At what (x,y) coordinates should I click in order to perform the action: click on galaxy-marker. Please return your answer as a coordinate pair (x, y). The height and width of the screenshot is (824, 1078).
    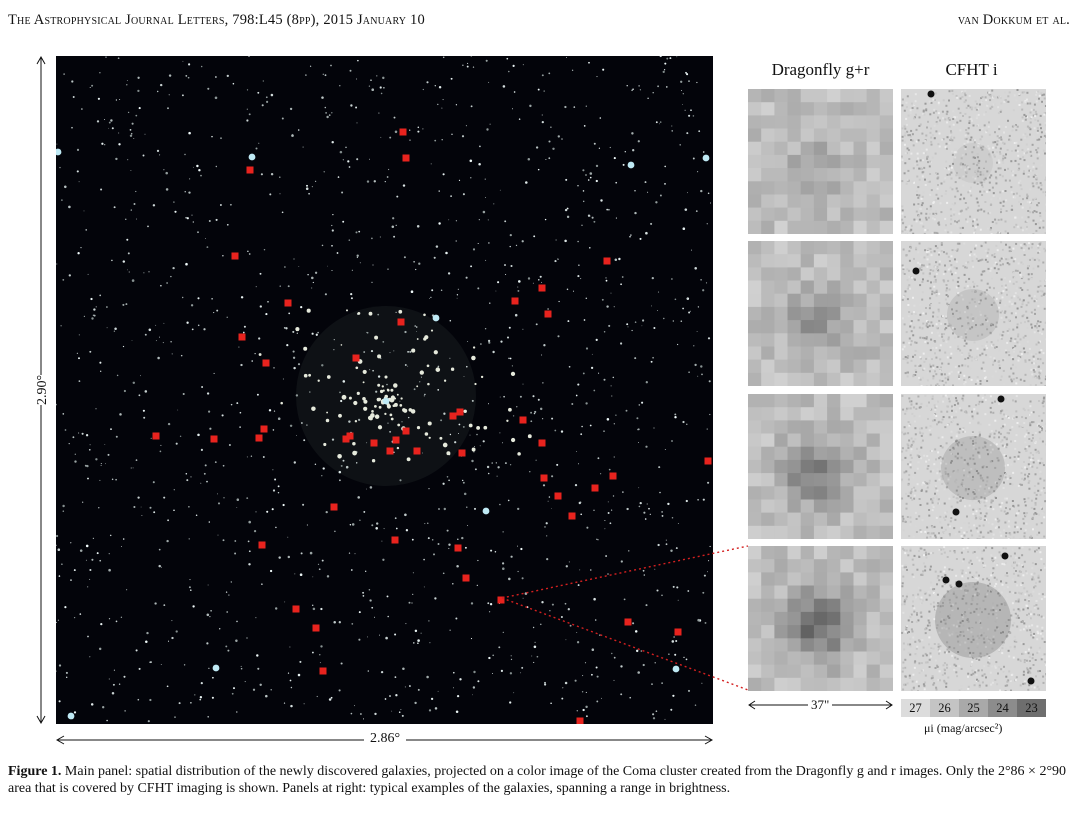
    Looking at the image, I should click on (296, 609).